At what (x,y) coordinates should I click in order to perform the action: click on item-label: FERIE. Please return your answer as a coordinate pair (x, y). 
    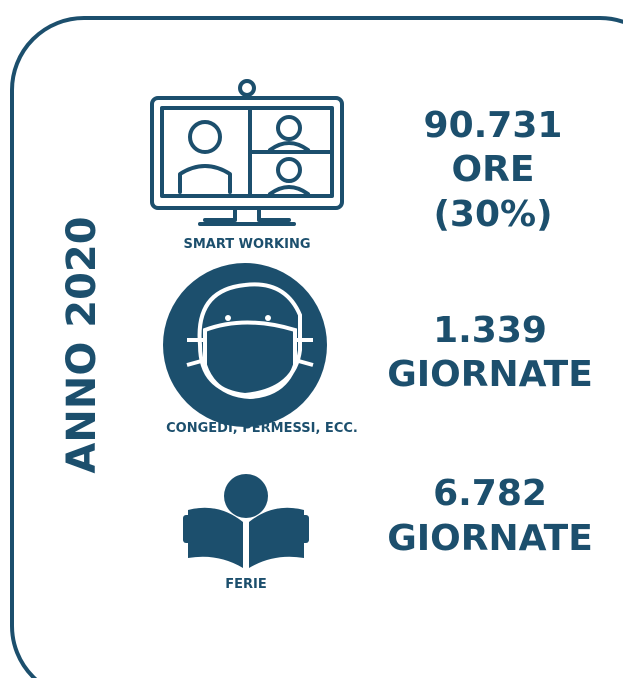
    Looking at the image, I should click on (246, 584).